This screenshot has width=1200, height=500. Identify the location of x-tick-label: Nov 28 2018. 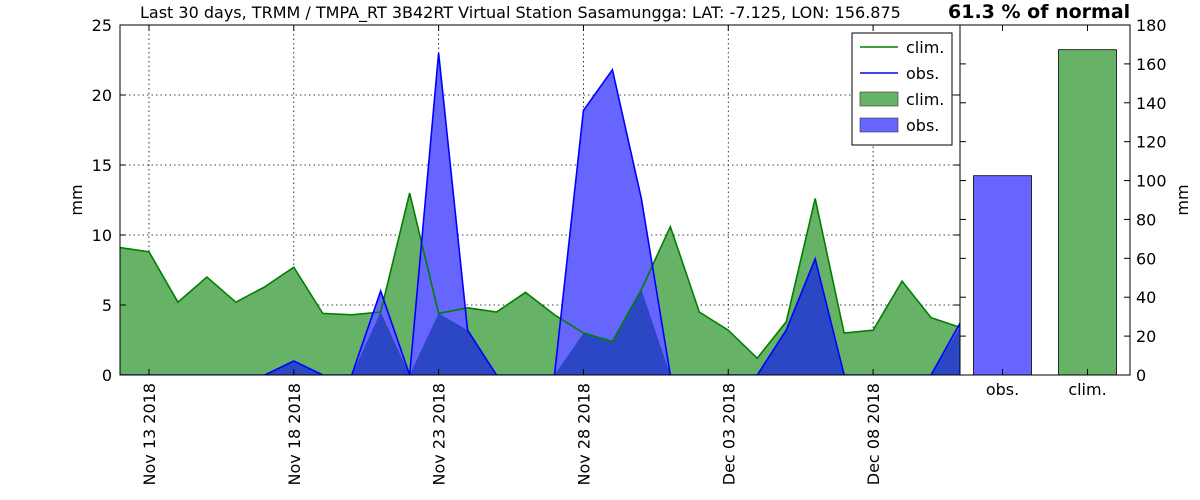
(583, 434).